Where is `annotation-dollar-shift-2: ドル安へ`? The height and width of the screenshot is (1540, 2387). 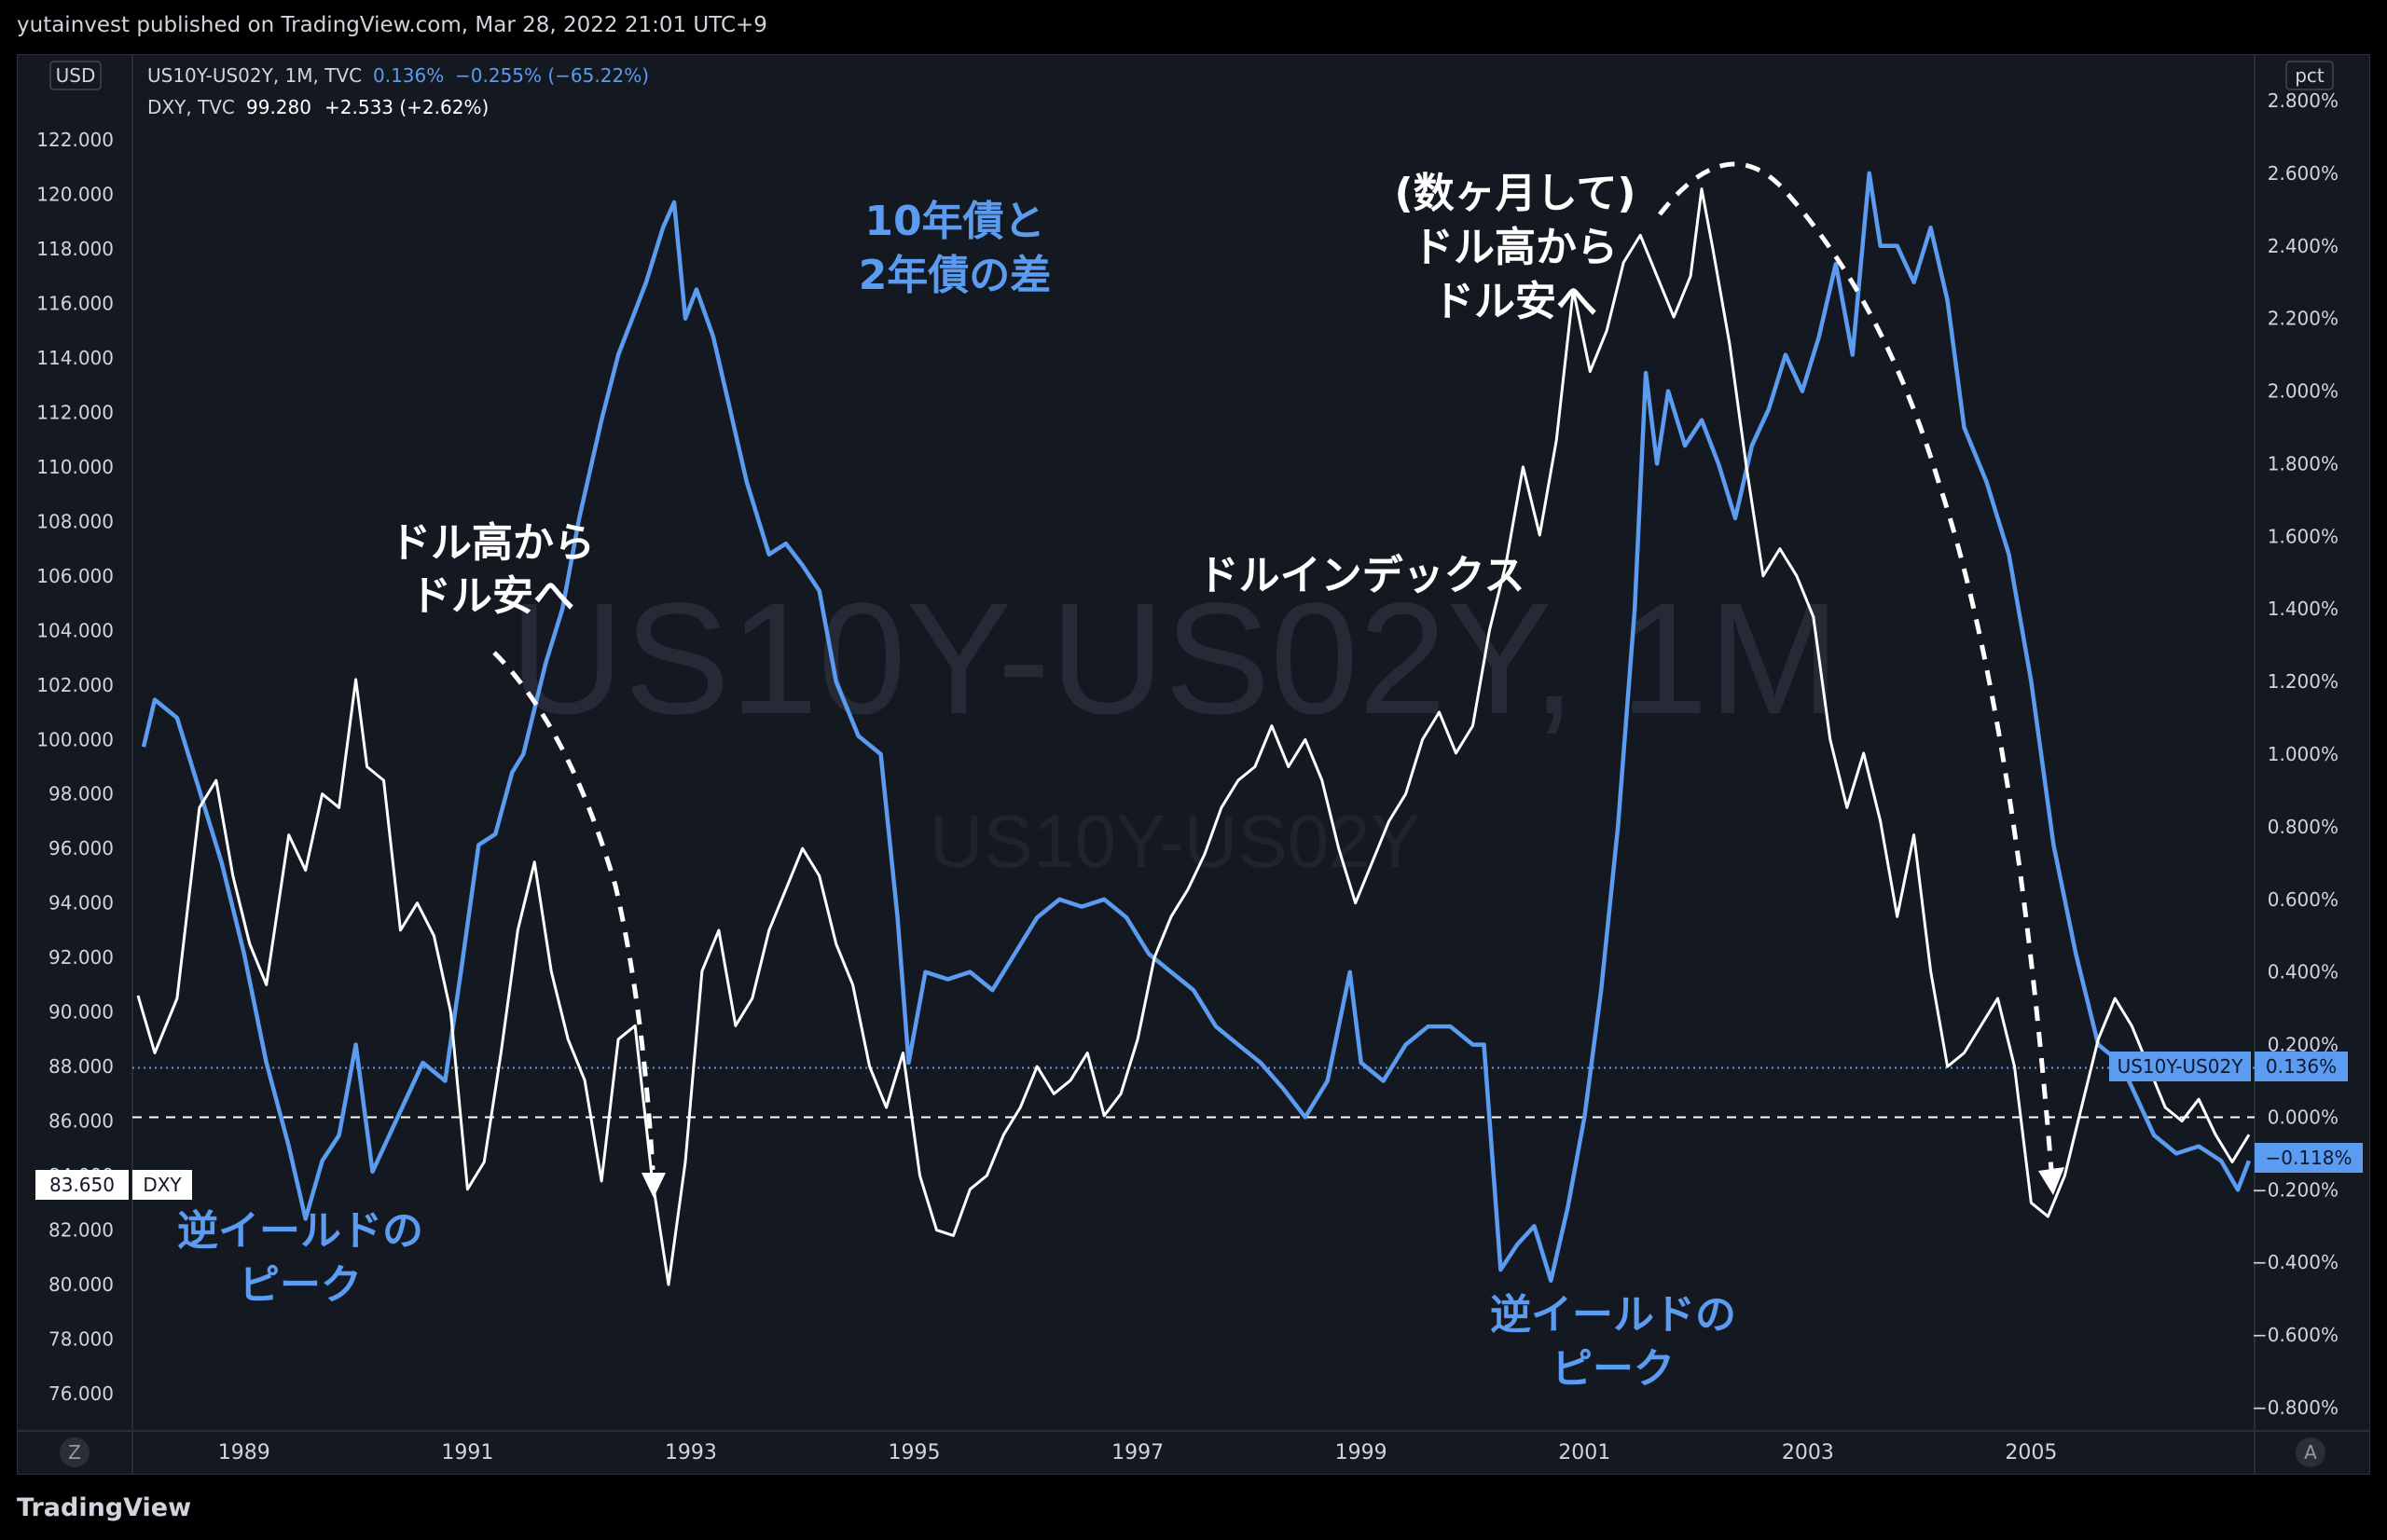 annotation-dollar-shift-2: ドル安へ is located at coordinates (492, 596).